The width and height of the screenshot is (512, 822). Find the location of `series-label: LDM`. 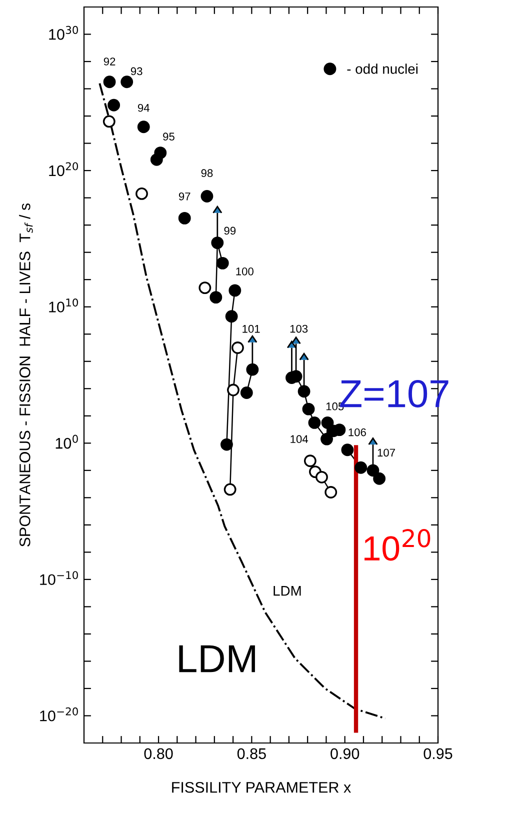

series-label: LDM is located at coordinates (287, 591).